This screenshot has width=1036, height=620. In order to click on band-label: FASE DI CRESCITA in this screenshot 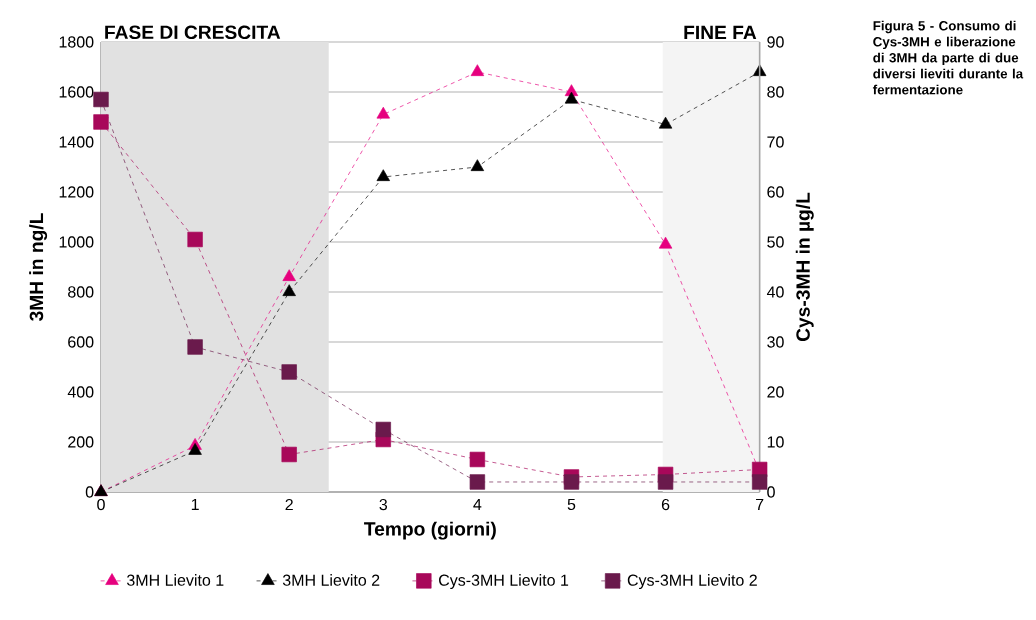, I will do `click(193, 32)`.